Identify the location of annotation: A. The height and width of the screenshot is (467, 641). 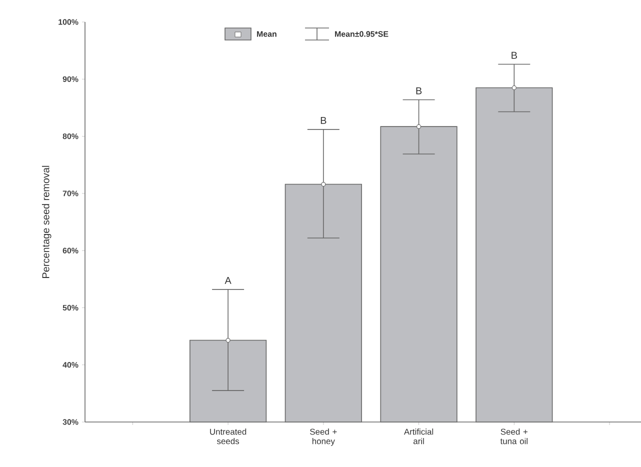
(228, 280).